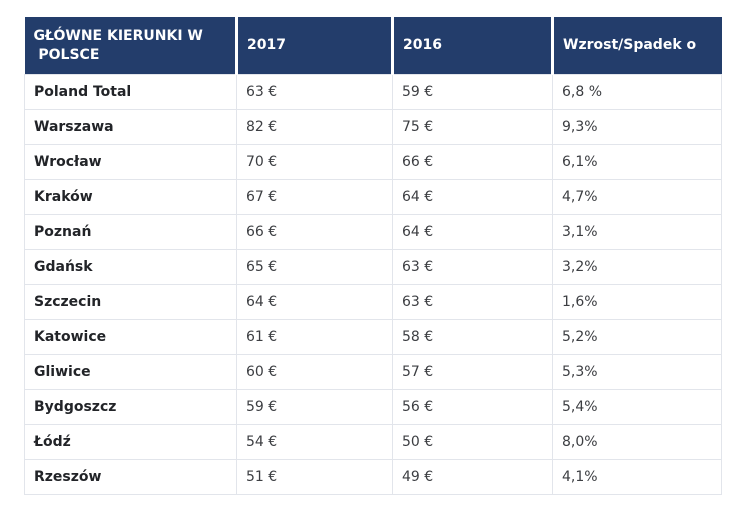  What do you see at coordinates (637, 92) in the screenshot?
I see `cell-change: 6,8 %` at bounding box center [637, 92].